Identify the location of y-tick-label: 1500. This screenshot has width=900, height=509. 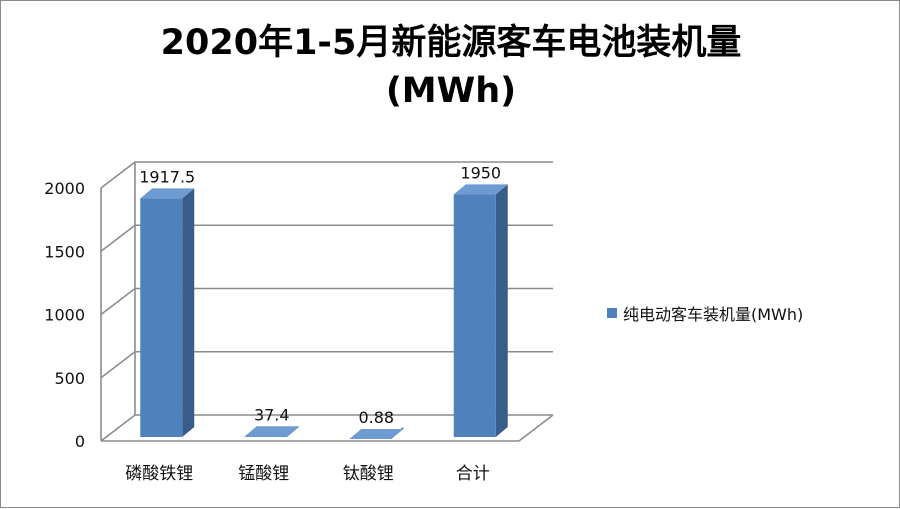
(64, 251).